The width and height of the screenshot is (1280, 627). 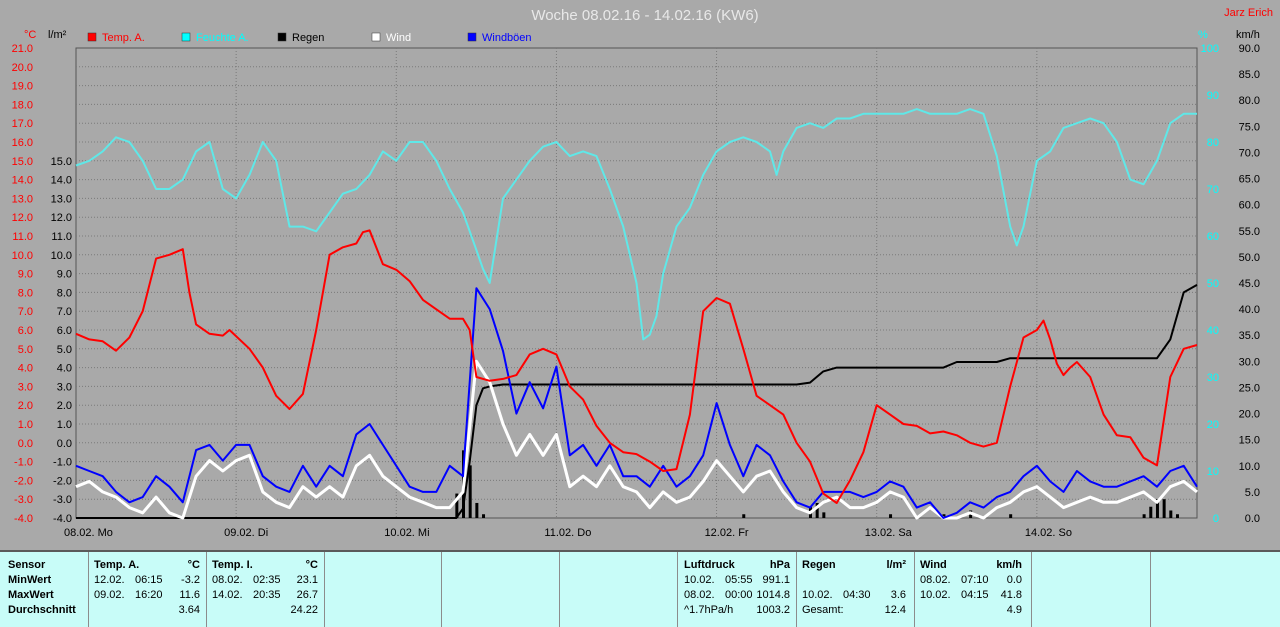 What do you see at coordinates (1213, 472) in the screenshot?
I see `humidity-tick-label: 10` at bounding box center [1213, 472].